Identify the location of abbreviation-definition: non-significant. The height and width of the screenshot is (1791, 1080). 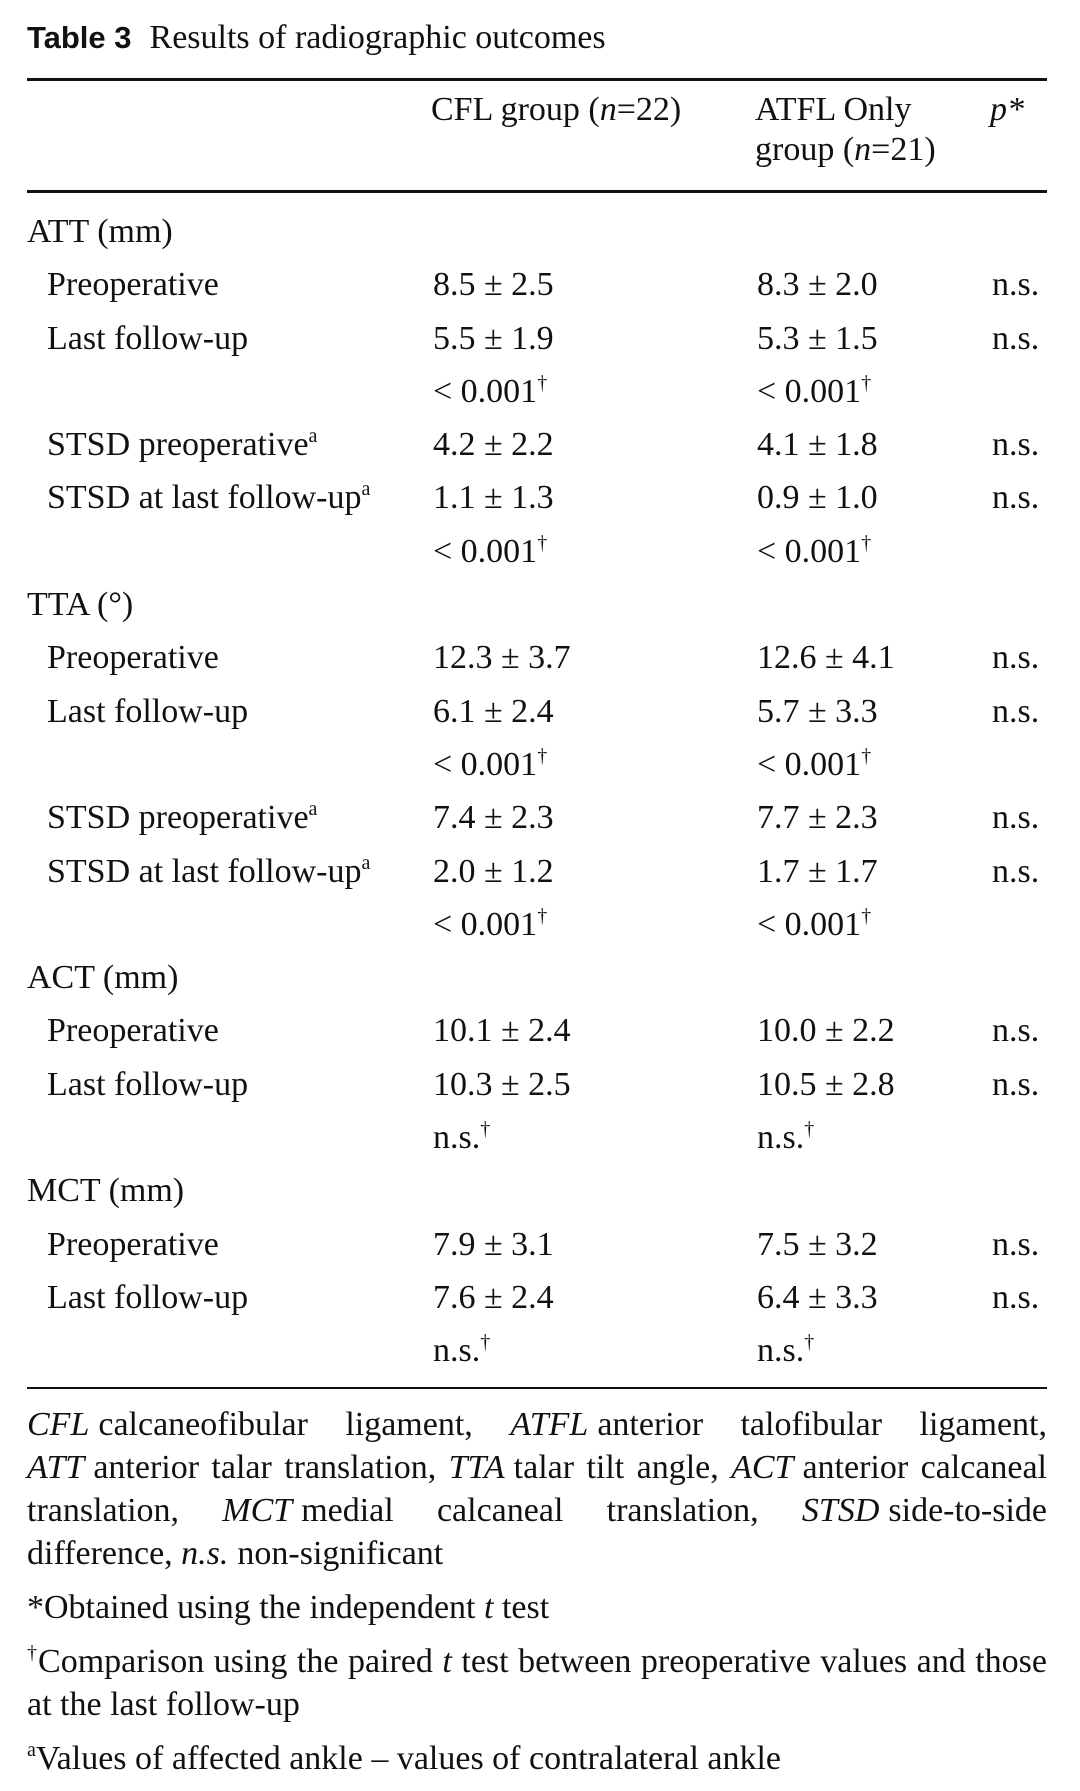
(340, 1553).